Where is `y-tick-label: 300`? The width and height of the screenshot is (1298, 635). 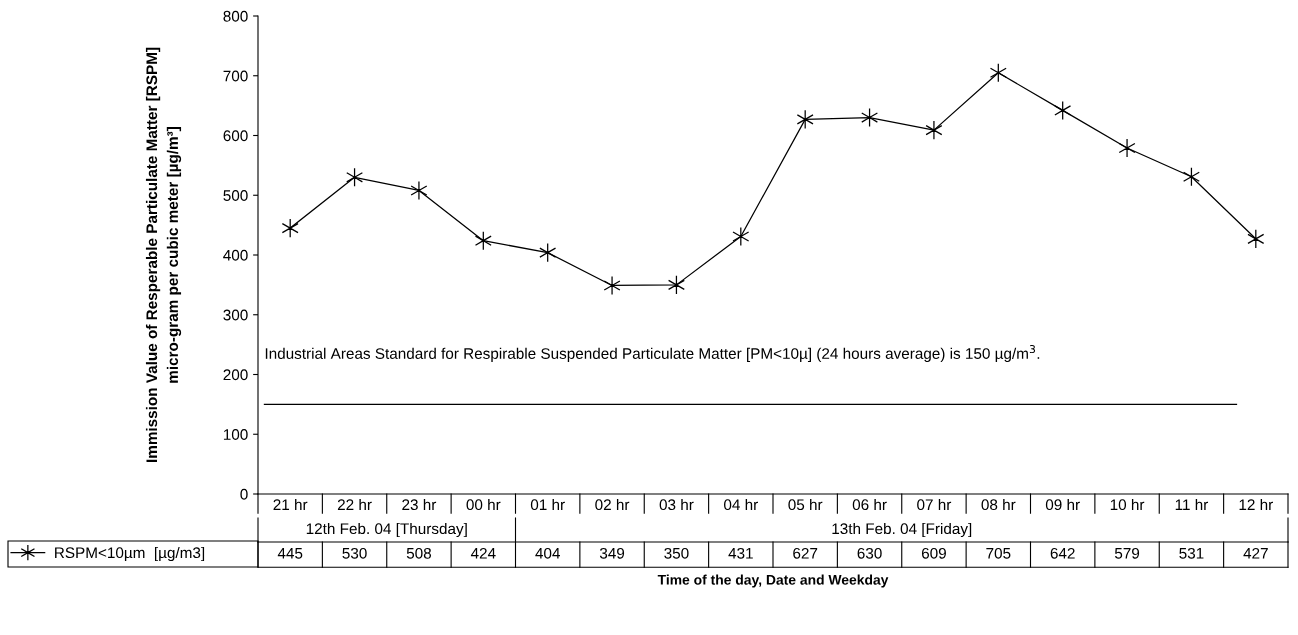
y-tick-label: 300 is located at coordinates (235, 315).